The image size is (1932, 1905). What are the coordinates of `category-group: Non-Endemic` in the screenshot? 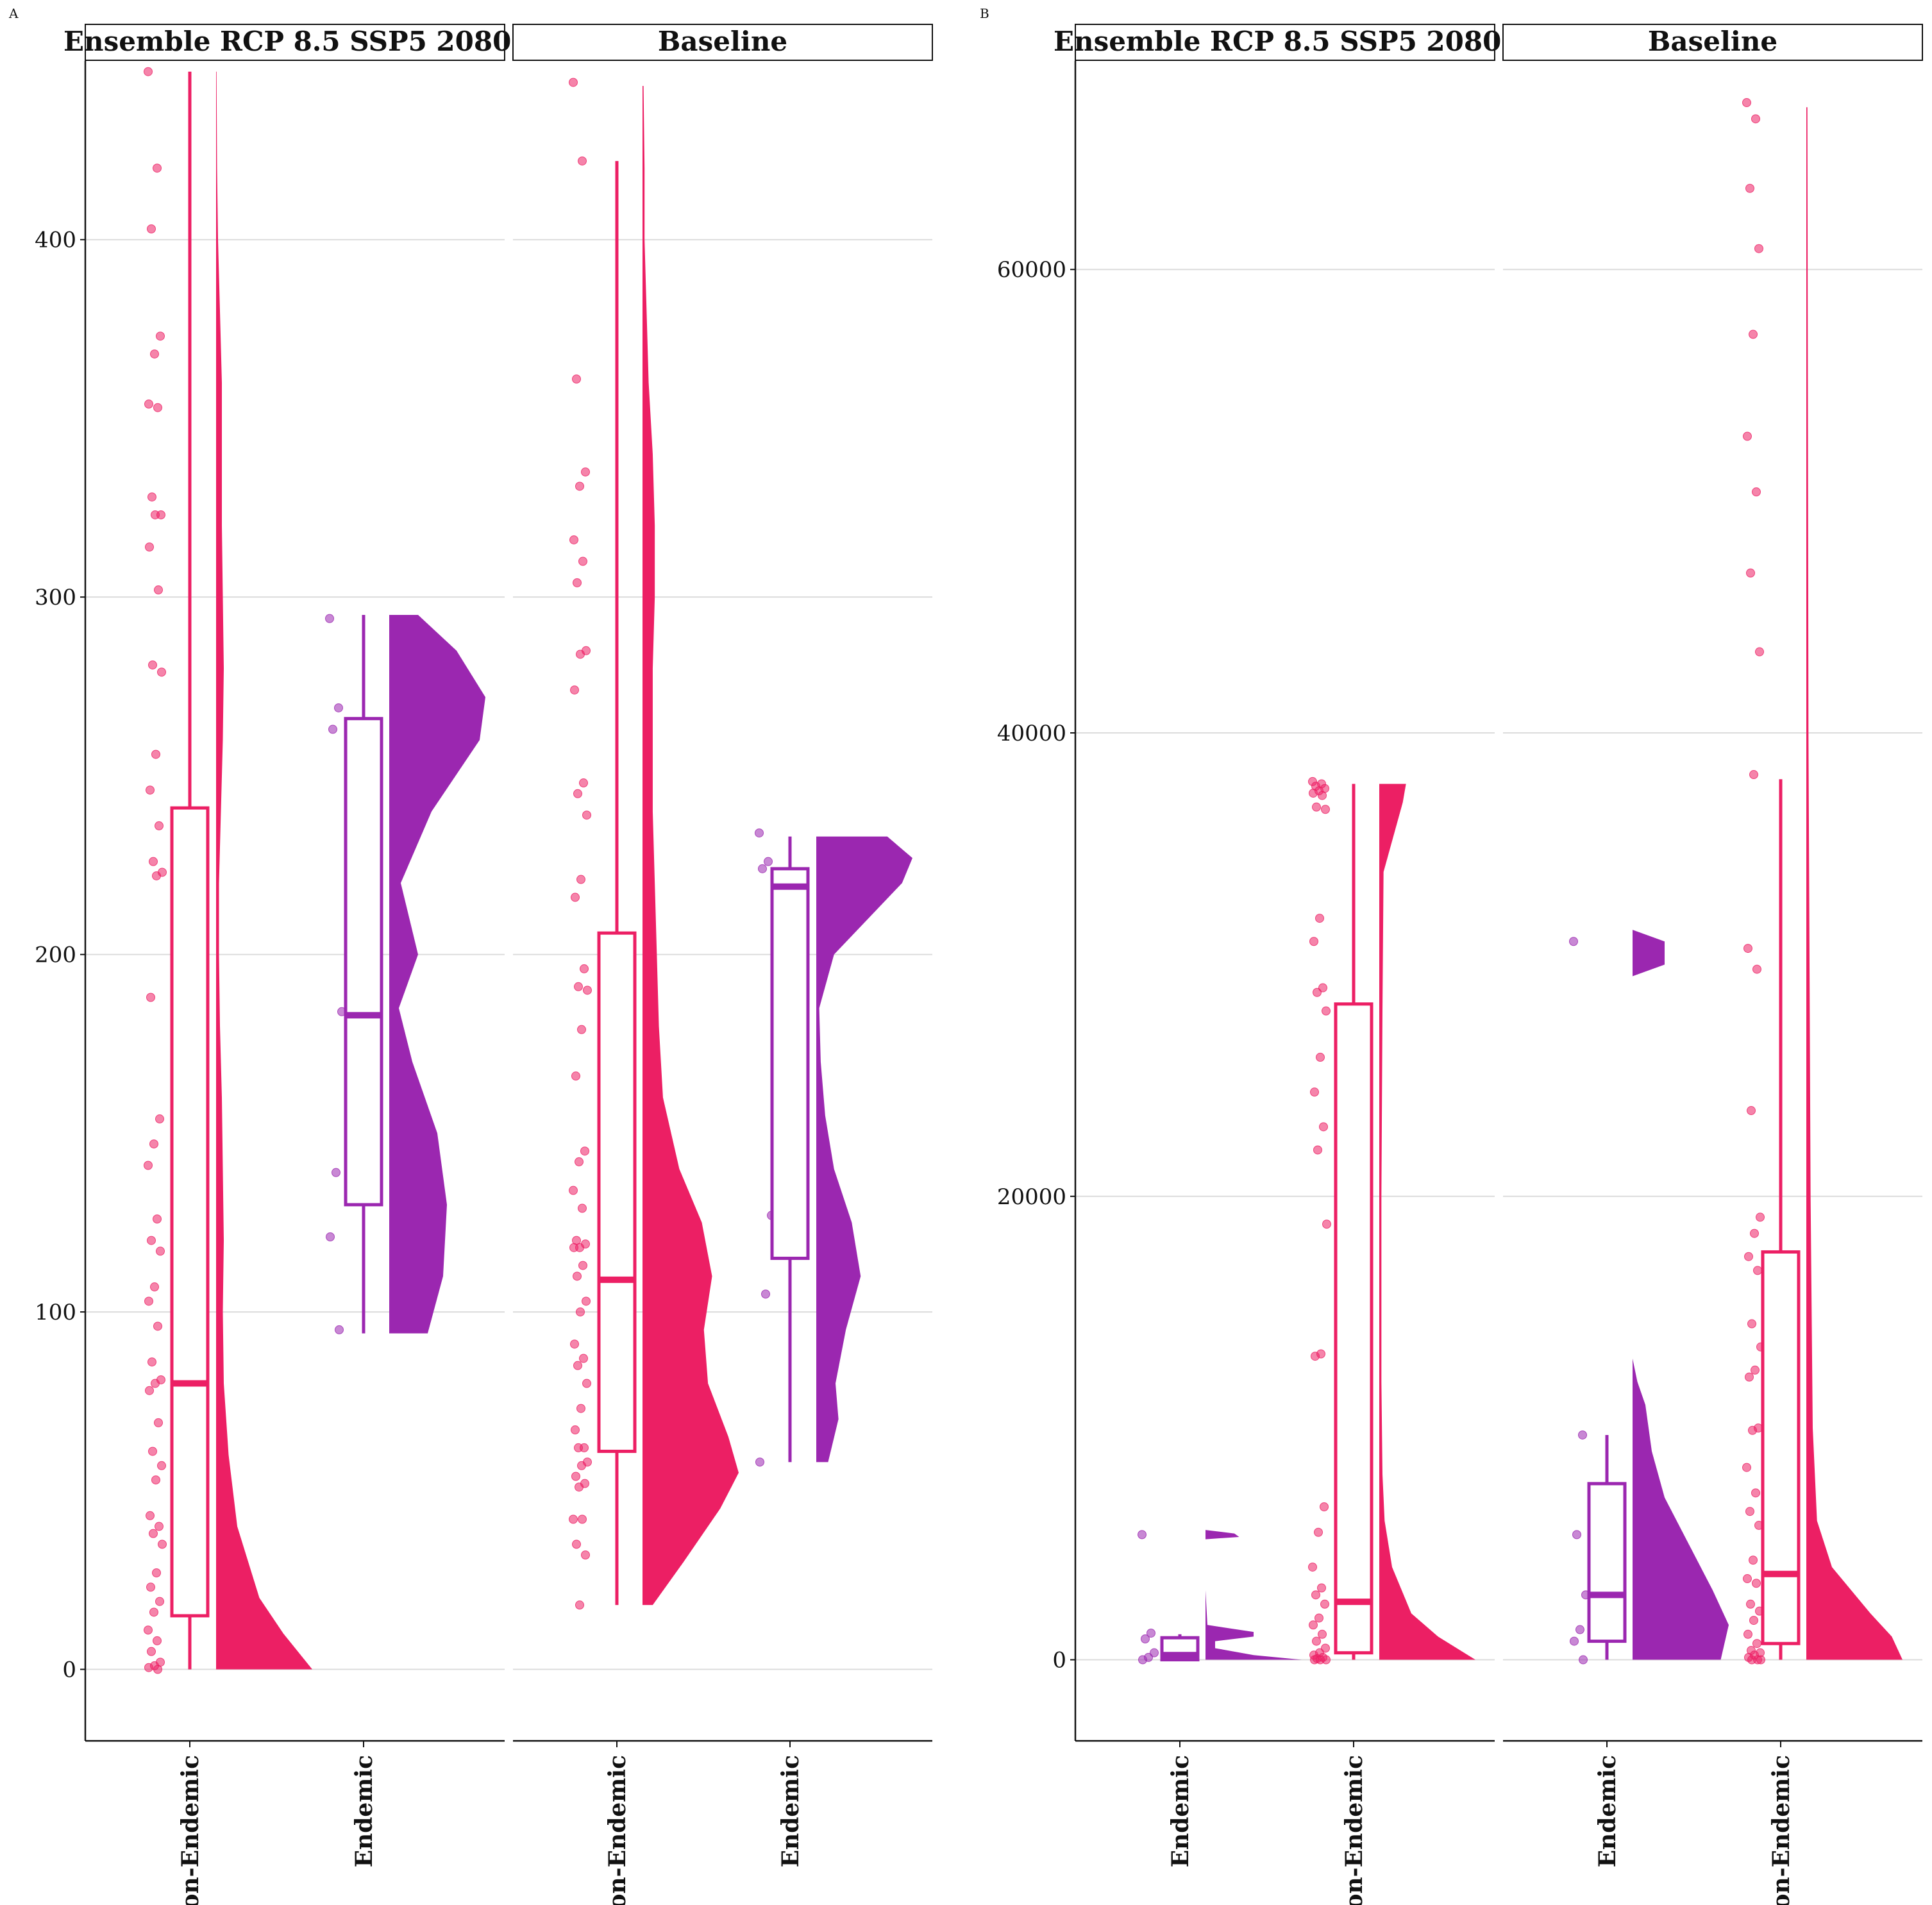 It's located at (228, 986).